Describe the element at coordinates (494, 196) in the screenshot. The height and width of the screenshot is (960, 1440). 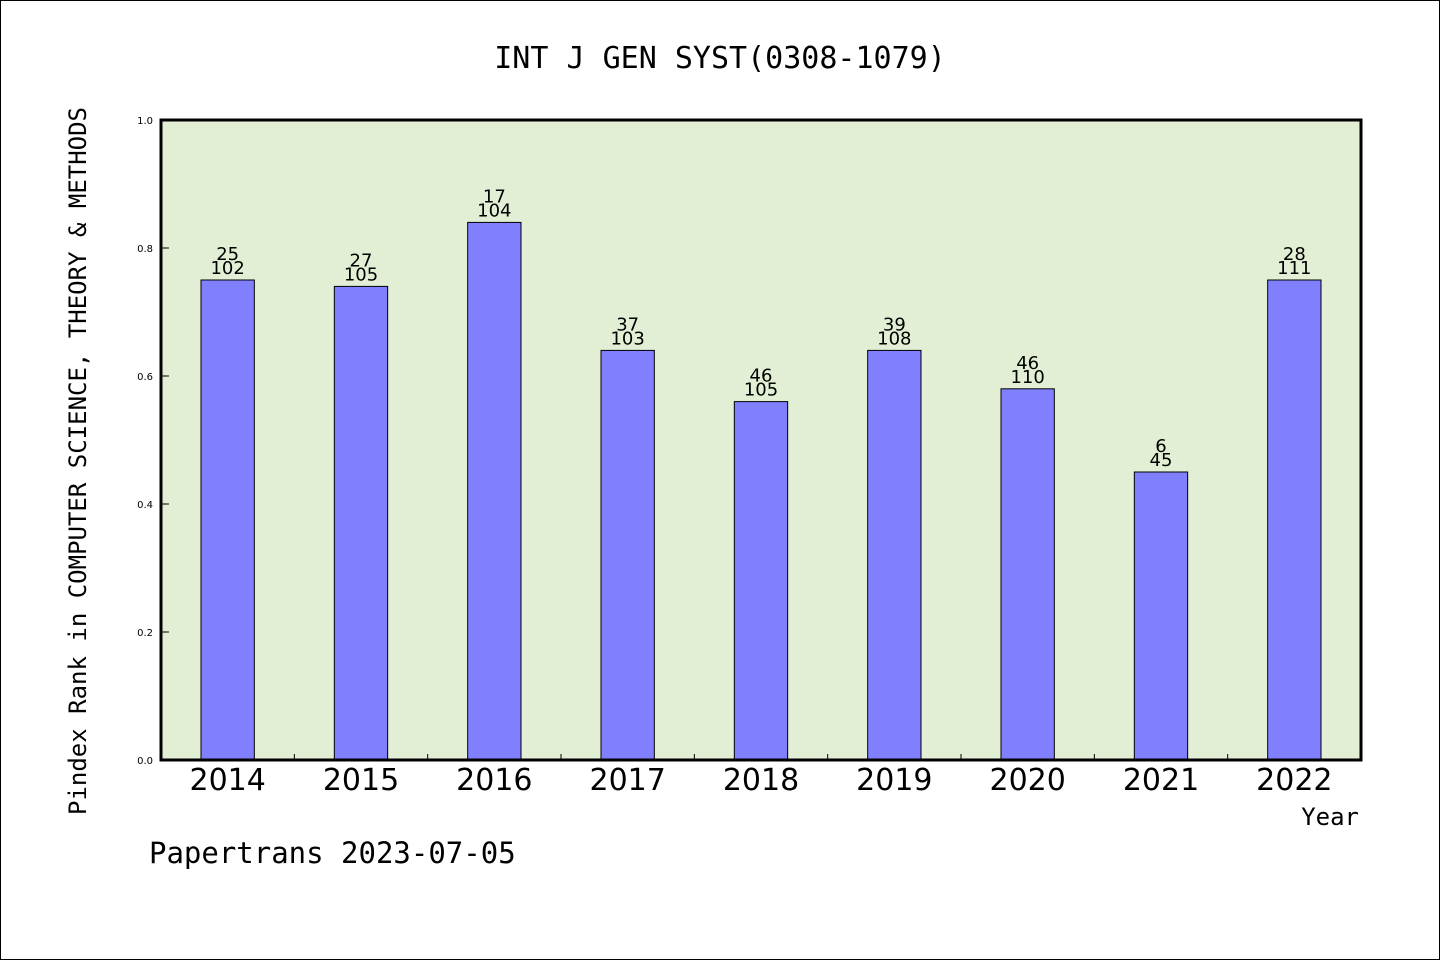
I see `bar-rank-label-2016: 17` at that location.